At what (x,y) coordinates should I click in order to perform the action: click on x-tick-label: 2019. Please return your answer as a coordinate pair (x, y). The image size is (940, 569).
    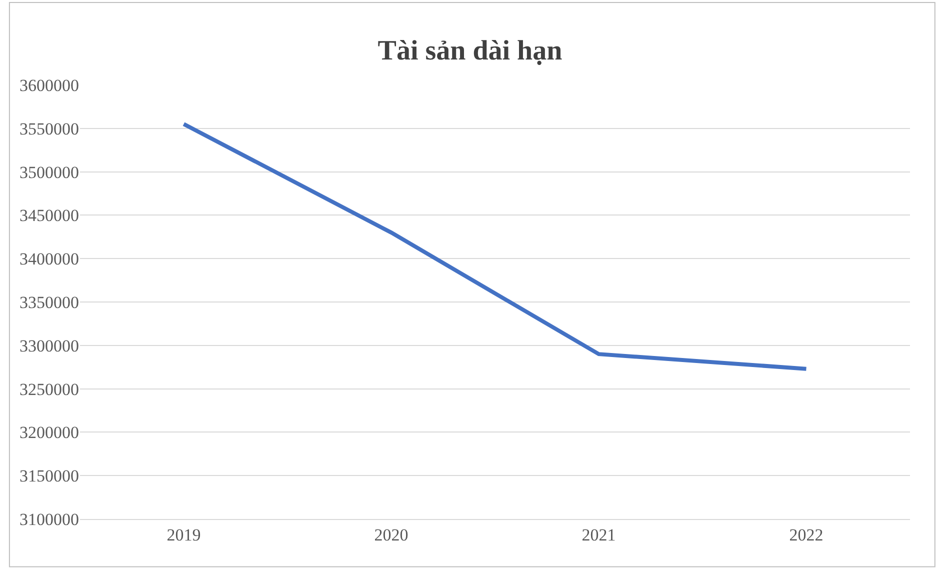
    Looking at the image, I should click on (183, 534).